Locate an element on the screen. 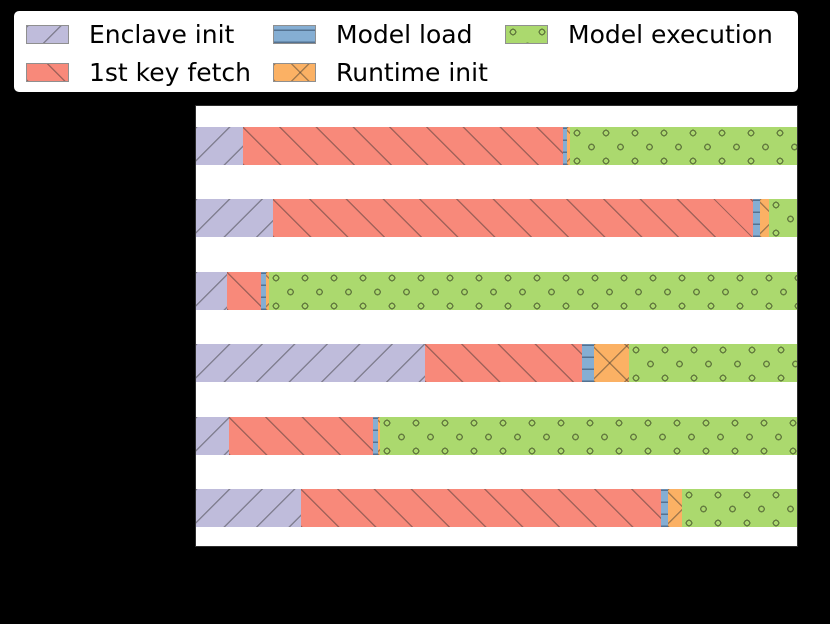  legend-entry: Model execution is located at coordinates (639, 34).